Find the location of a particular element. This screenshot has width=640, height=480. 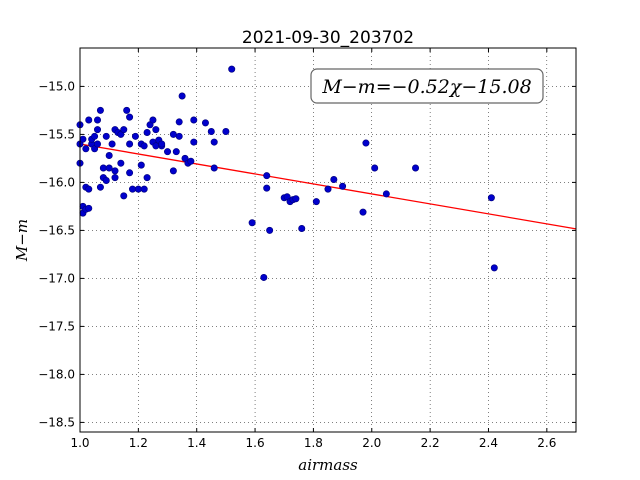

x-tick-label: 1.4 is located at coordinates (196, 443).